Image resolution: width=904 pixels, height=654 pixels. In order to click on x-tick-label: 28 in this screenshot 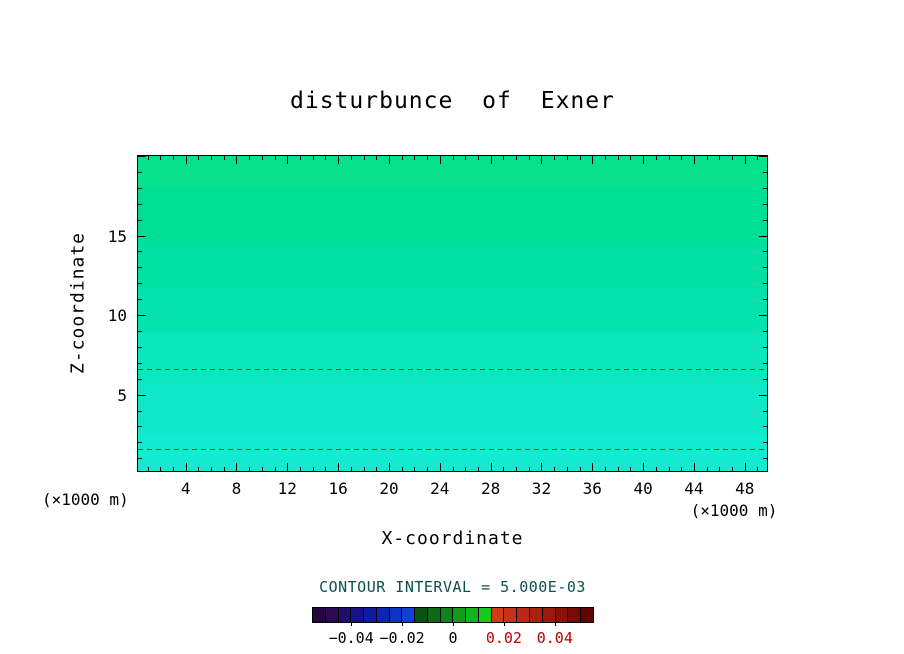, I will do `click(490, 488)`.